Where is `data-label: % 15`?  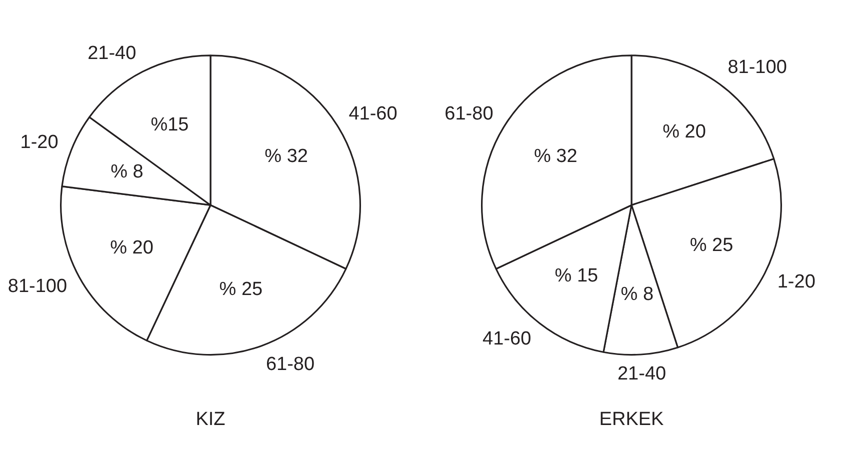
data-label: % 15 is located at coordinates (576, 275).